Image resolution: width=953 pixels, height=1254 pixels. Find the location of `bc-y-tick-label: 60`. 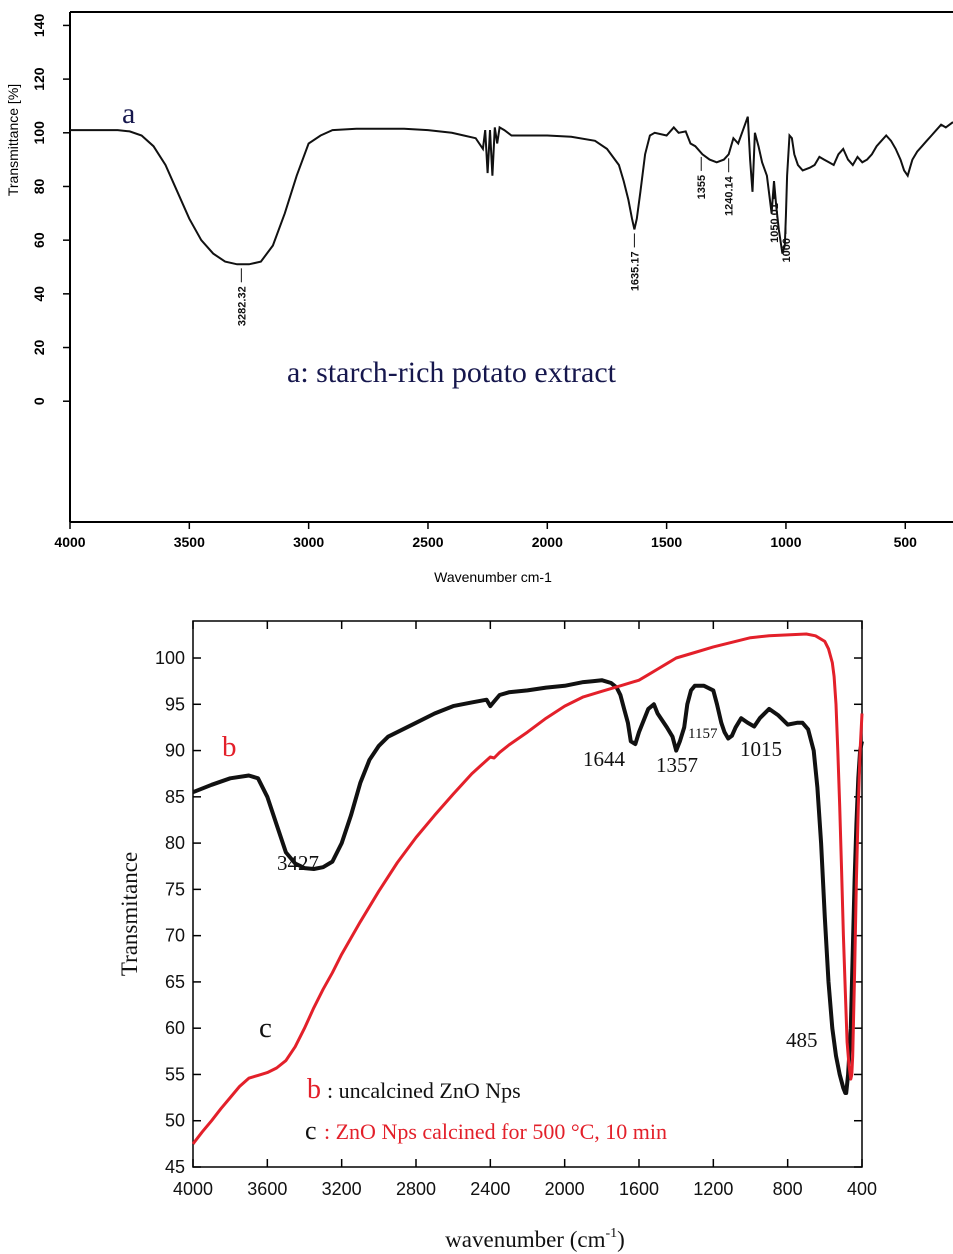

bc-y-tick-label: 60 is located at coordinates (175, 1028).